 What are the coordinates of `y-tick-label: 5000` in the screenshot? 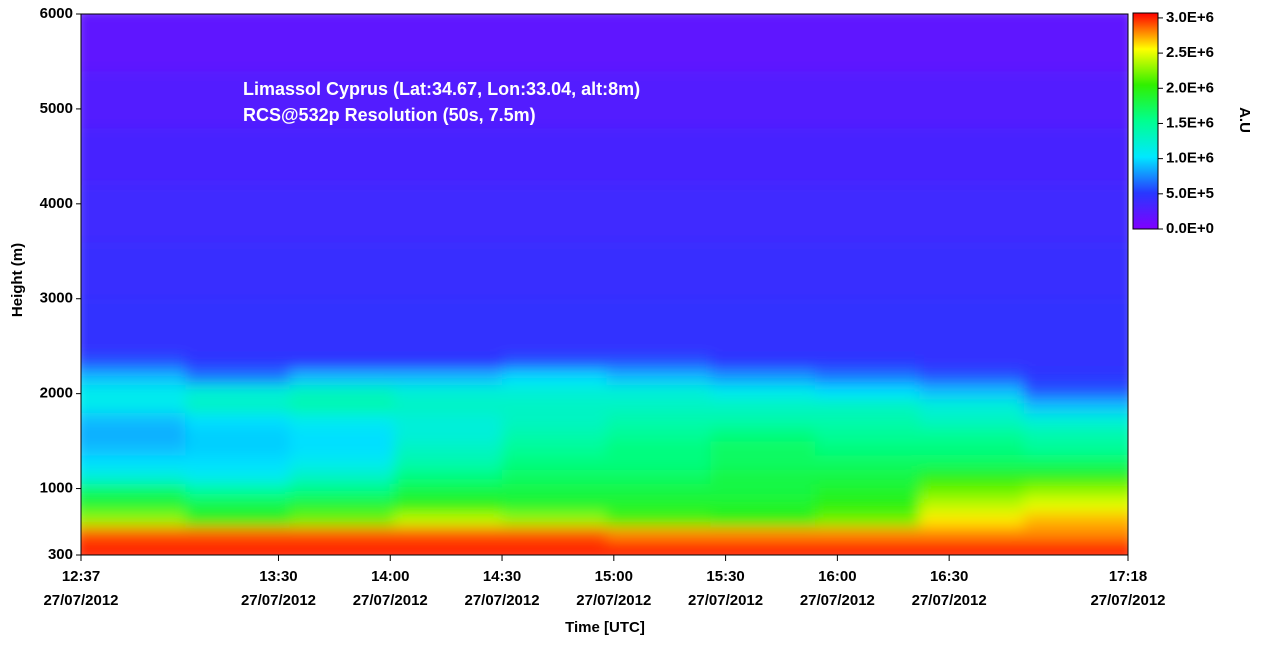 It's located at (56, 108).